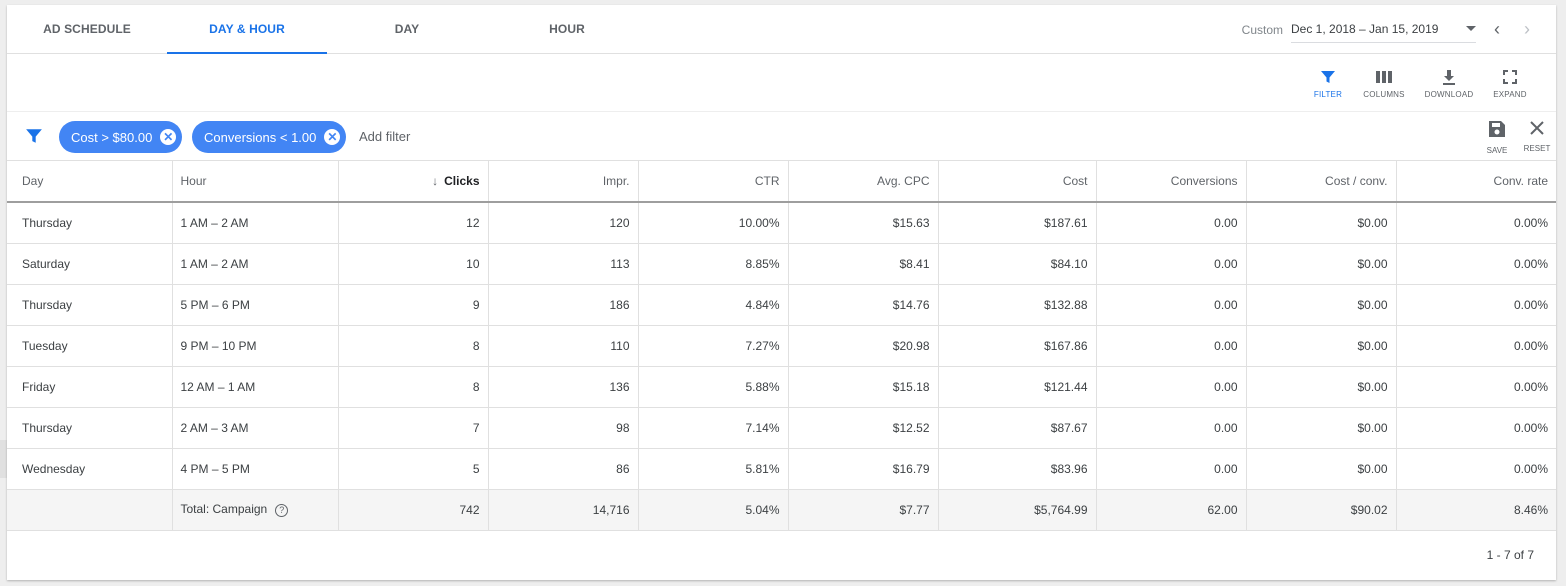 This screenshot has height=586, width=1566. I want to click on expand-button: EXPAND, so click(1510, 81).